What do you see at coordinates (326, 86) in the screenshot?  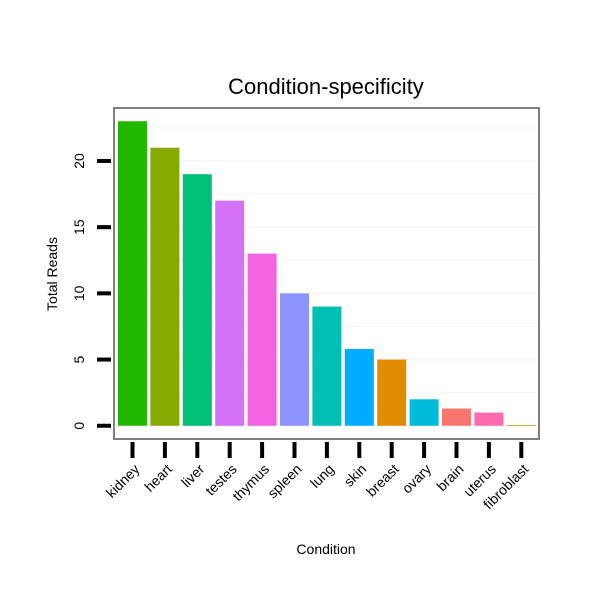 I see `chart-title: Condition-specificity` at bounding box center [326, 86].